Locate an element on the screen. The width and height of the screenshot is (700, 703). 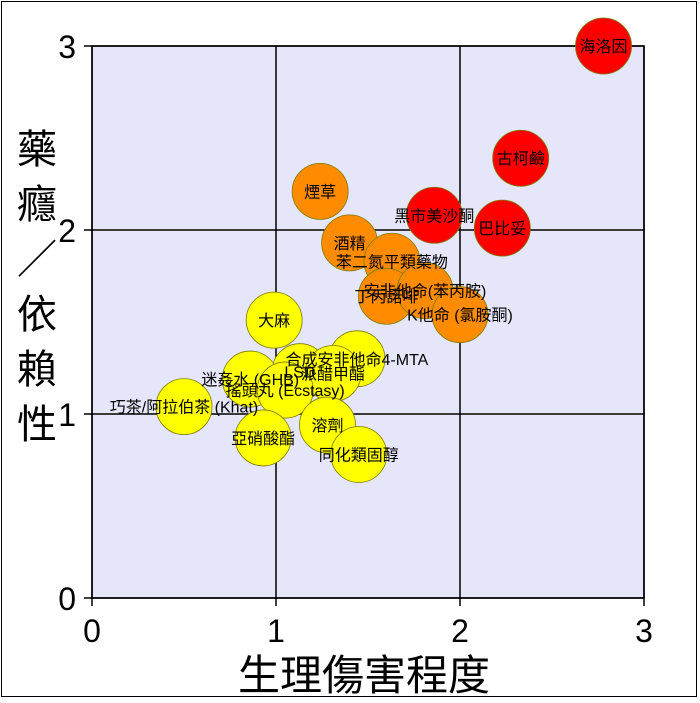
x-tick-label: 0 is located at coordinates (92, 631).